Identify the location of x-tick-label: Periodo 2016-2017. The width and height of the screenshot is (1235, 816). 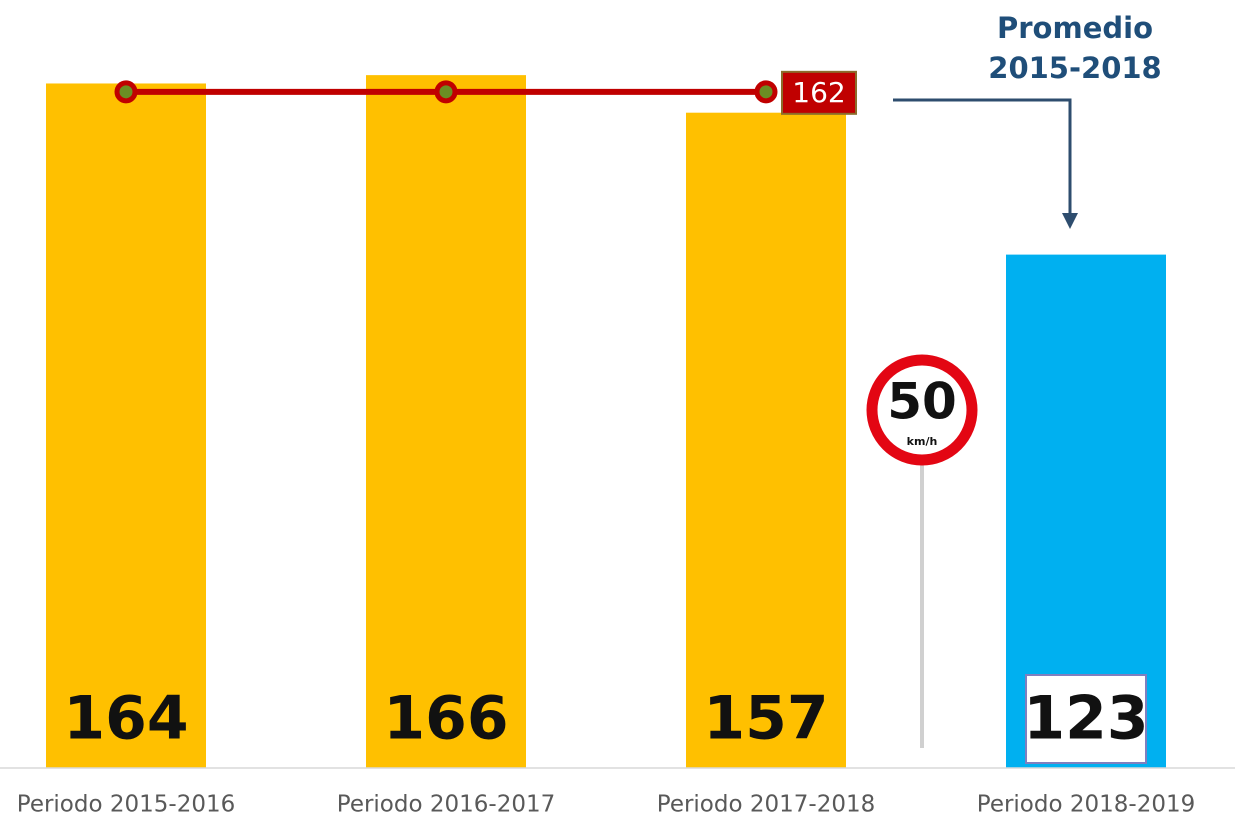
(446, 804).